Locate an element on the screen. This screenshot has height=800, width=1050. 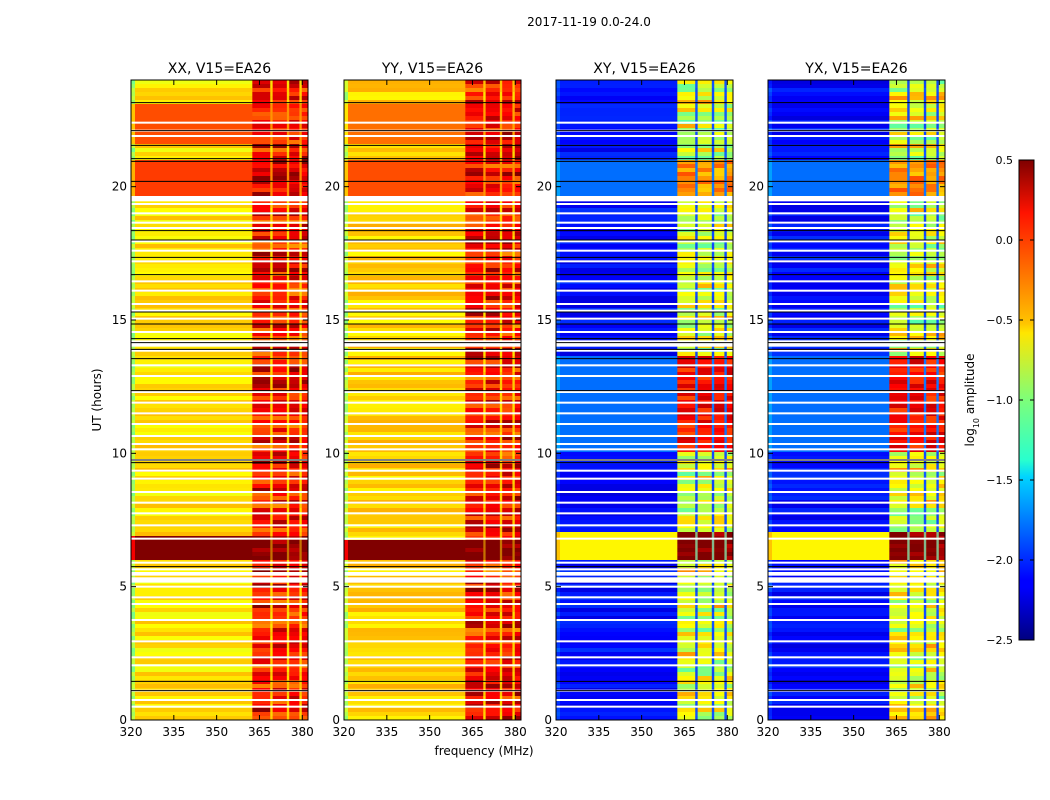
heatmap is located at coordinates (856, 400).